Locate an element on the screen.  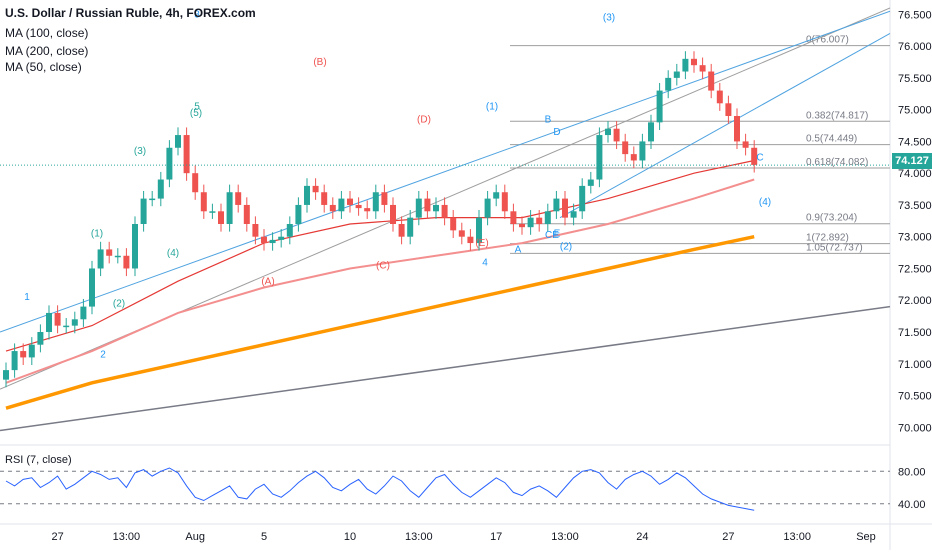
legend-ma100: MA (100, close) is located at coordinates (47, 33).